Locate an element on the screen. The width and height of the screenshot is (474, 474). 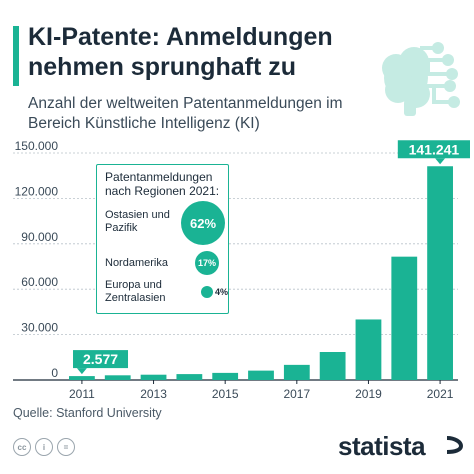
bar-2021 is located at coordinates (440, 273).